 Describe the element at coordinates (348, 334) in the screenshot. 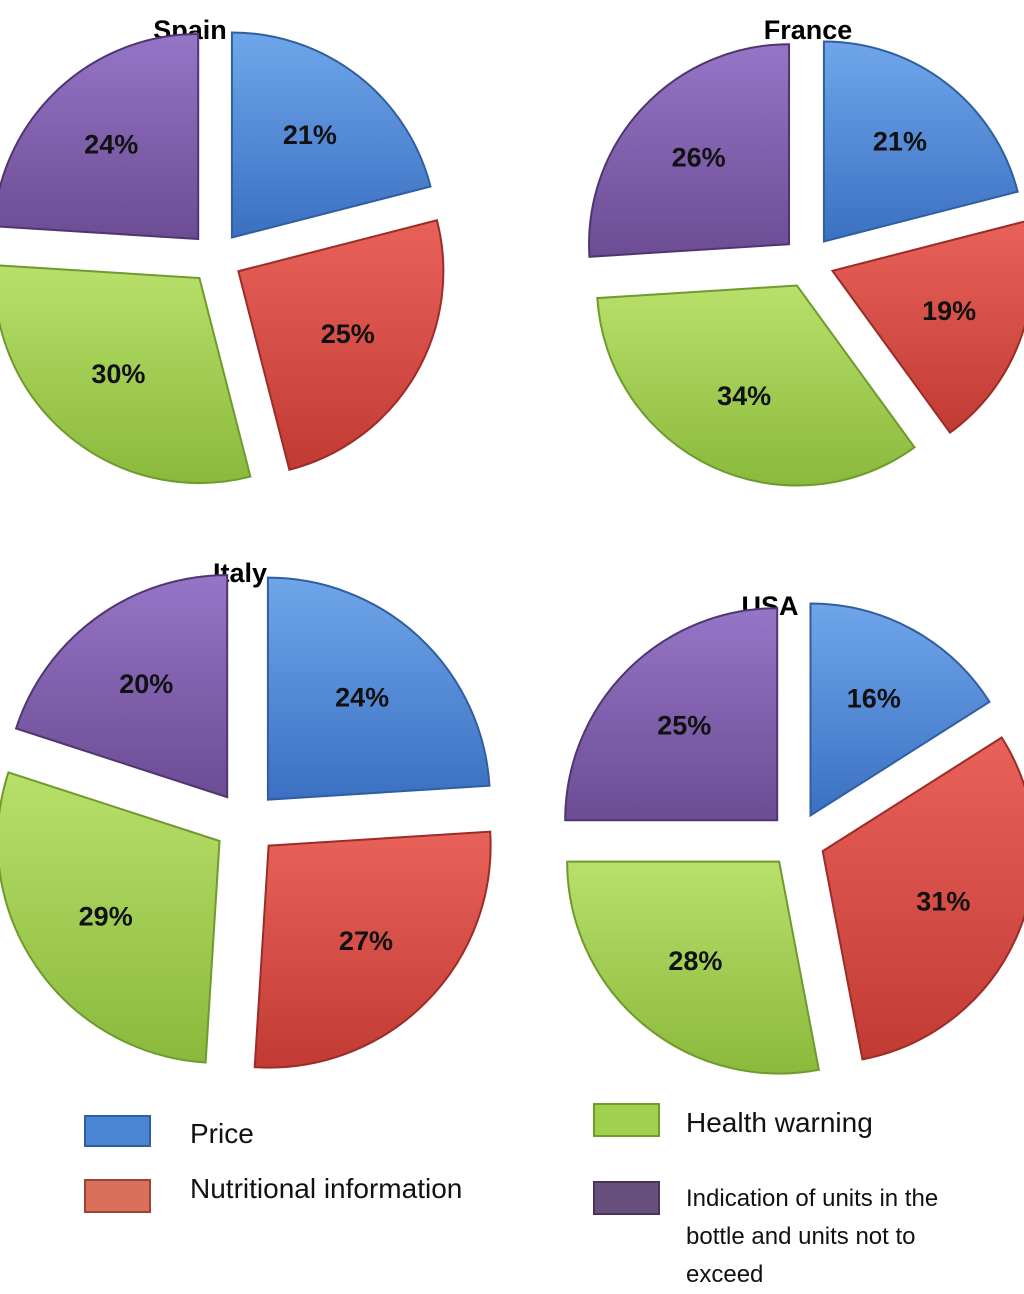

I see `slice-label-spain-nutritional: 25%` at that location.